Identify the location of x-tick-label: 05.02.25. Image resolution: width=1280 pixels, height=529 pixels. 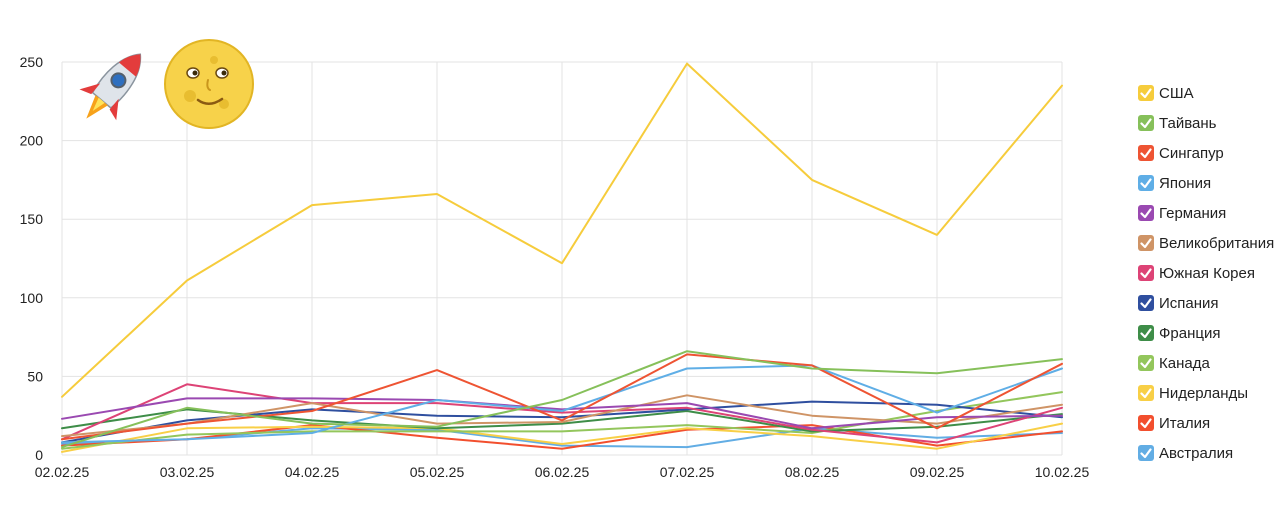
(437, 472).